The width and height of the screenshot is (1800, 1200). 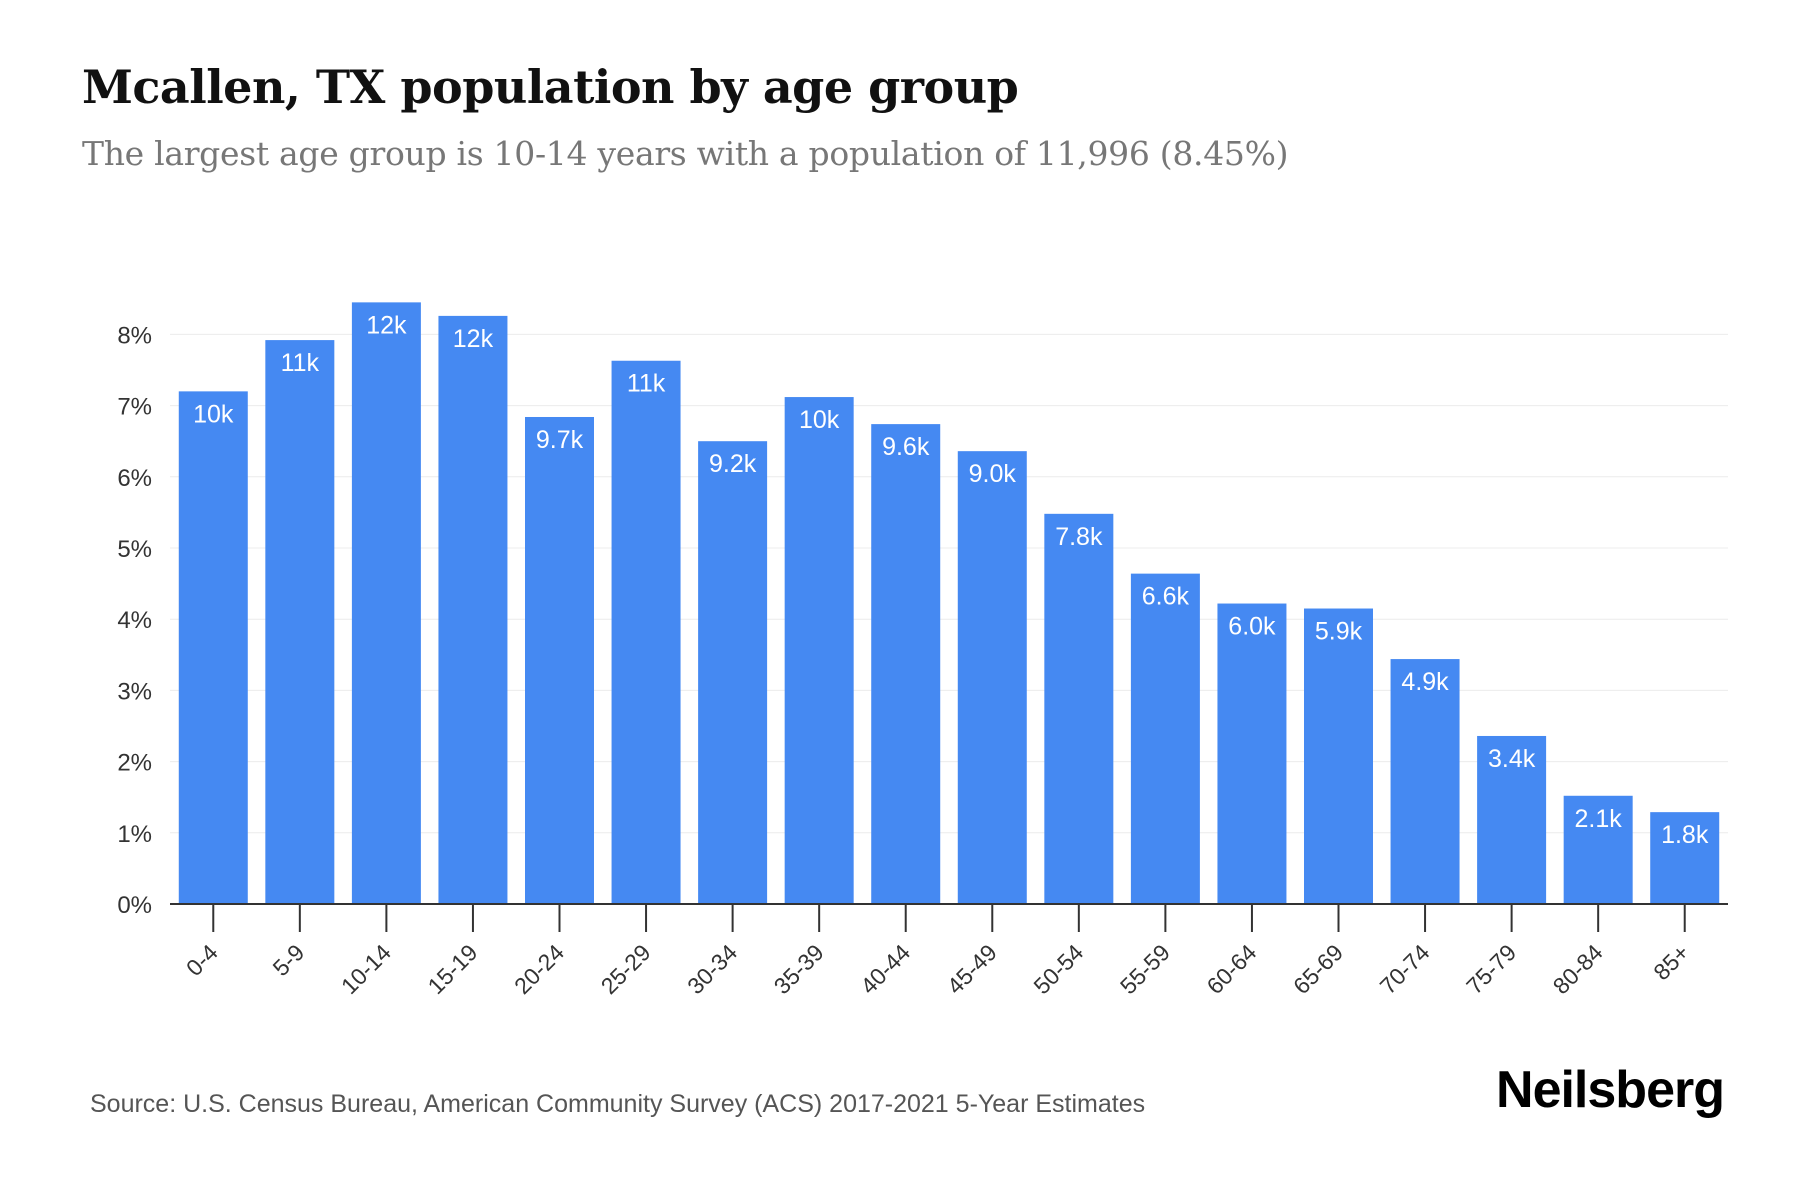 What do you see at coordinates (733, 464) in the screenshot?
I see `data-label: 9.2k` at bounding box center [733, 464].